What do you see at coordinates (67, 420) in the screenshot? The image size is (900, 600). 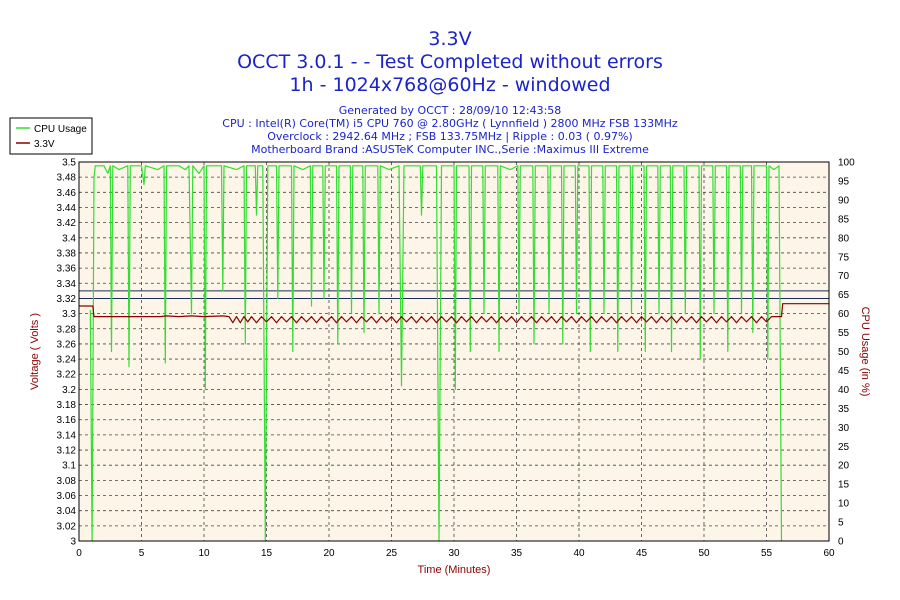 I see `y-left-tick-label: 3.16` at bounding box center [67, 420].